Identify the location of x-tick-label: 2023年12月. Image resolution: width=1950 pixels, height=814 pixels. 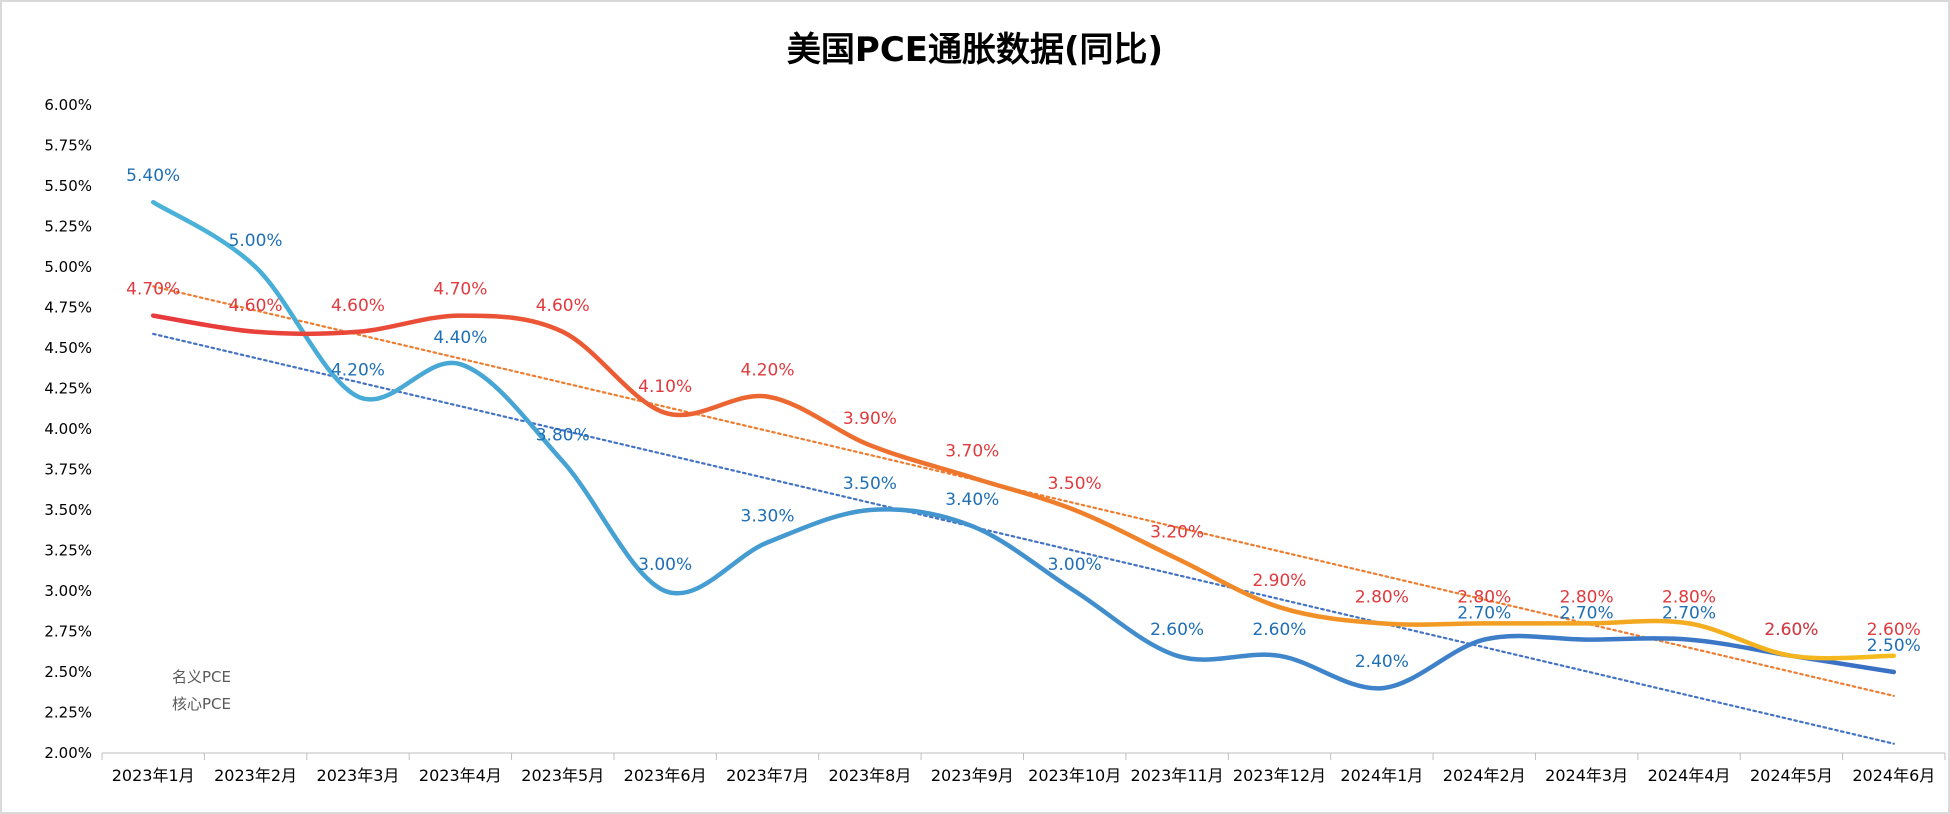
(1279, 775).